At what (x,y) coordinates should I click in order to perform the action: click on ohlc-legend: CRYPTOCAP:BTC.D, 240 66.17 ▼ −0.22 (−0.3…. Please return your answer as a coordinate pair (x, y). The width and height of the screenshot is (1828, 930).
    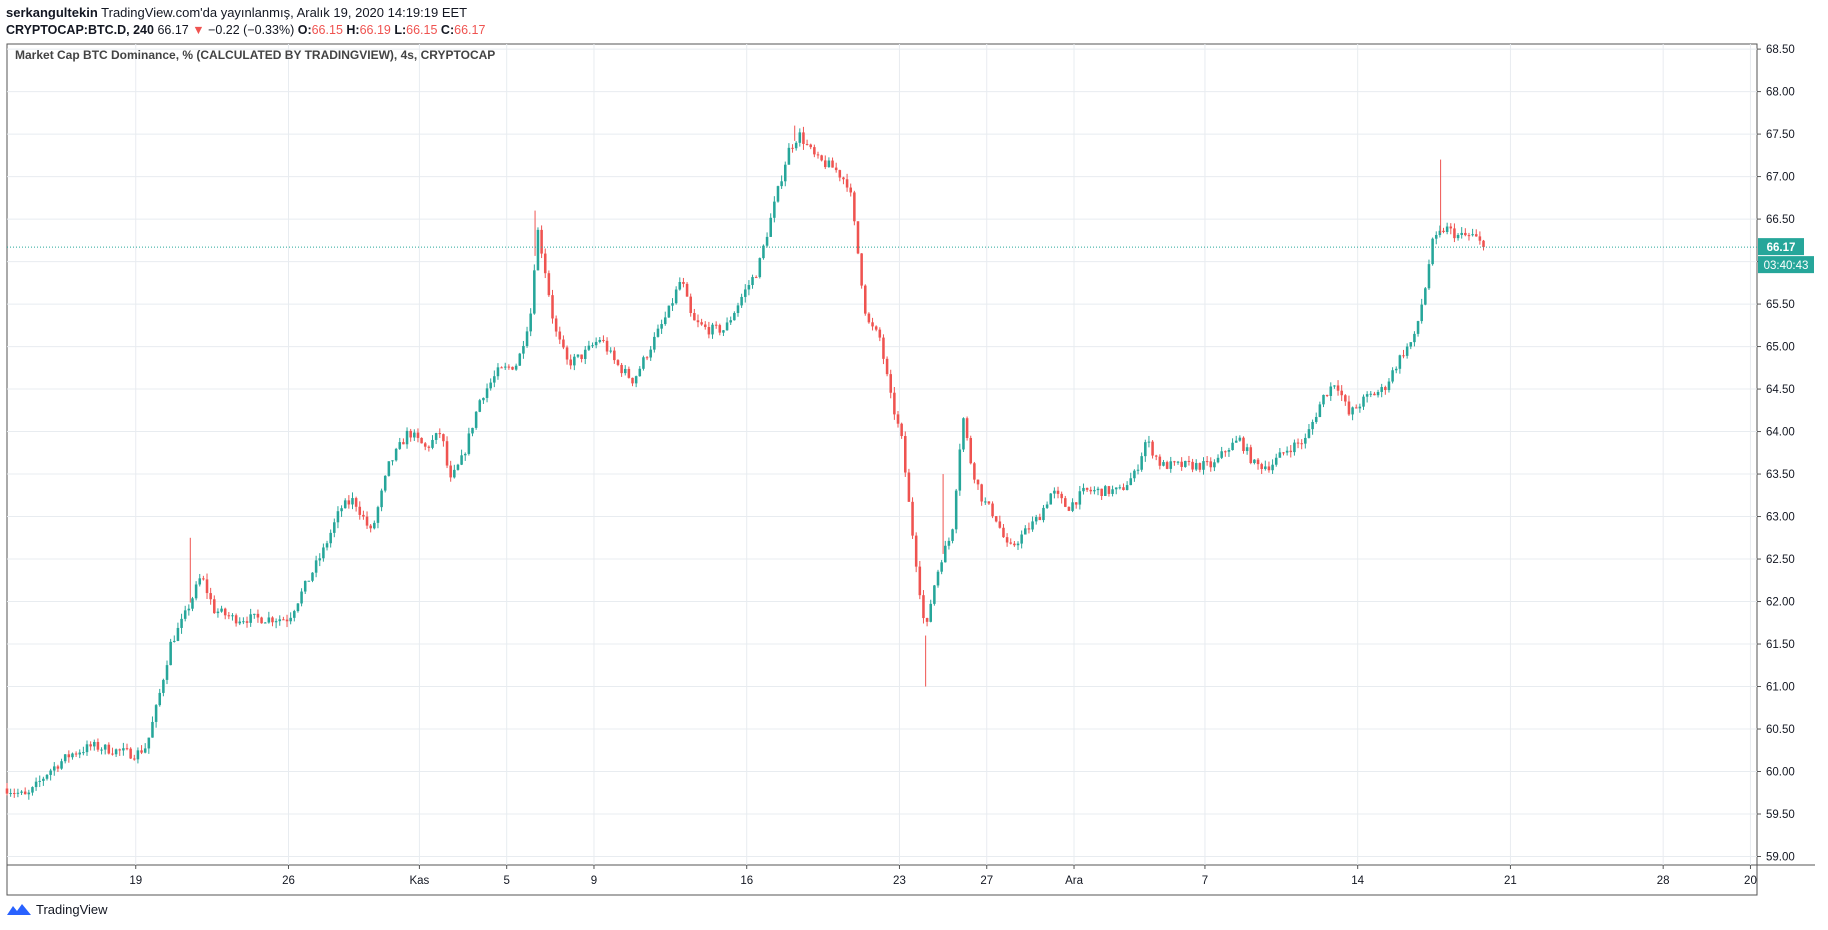
    Looking at the image, I should click on (245, 30).